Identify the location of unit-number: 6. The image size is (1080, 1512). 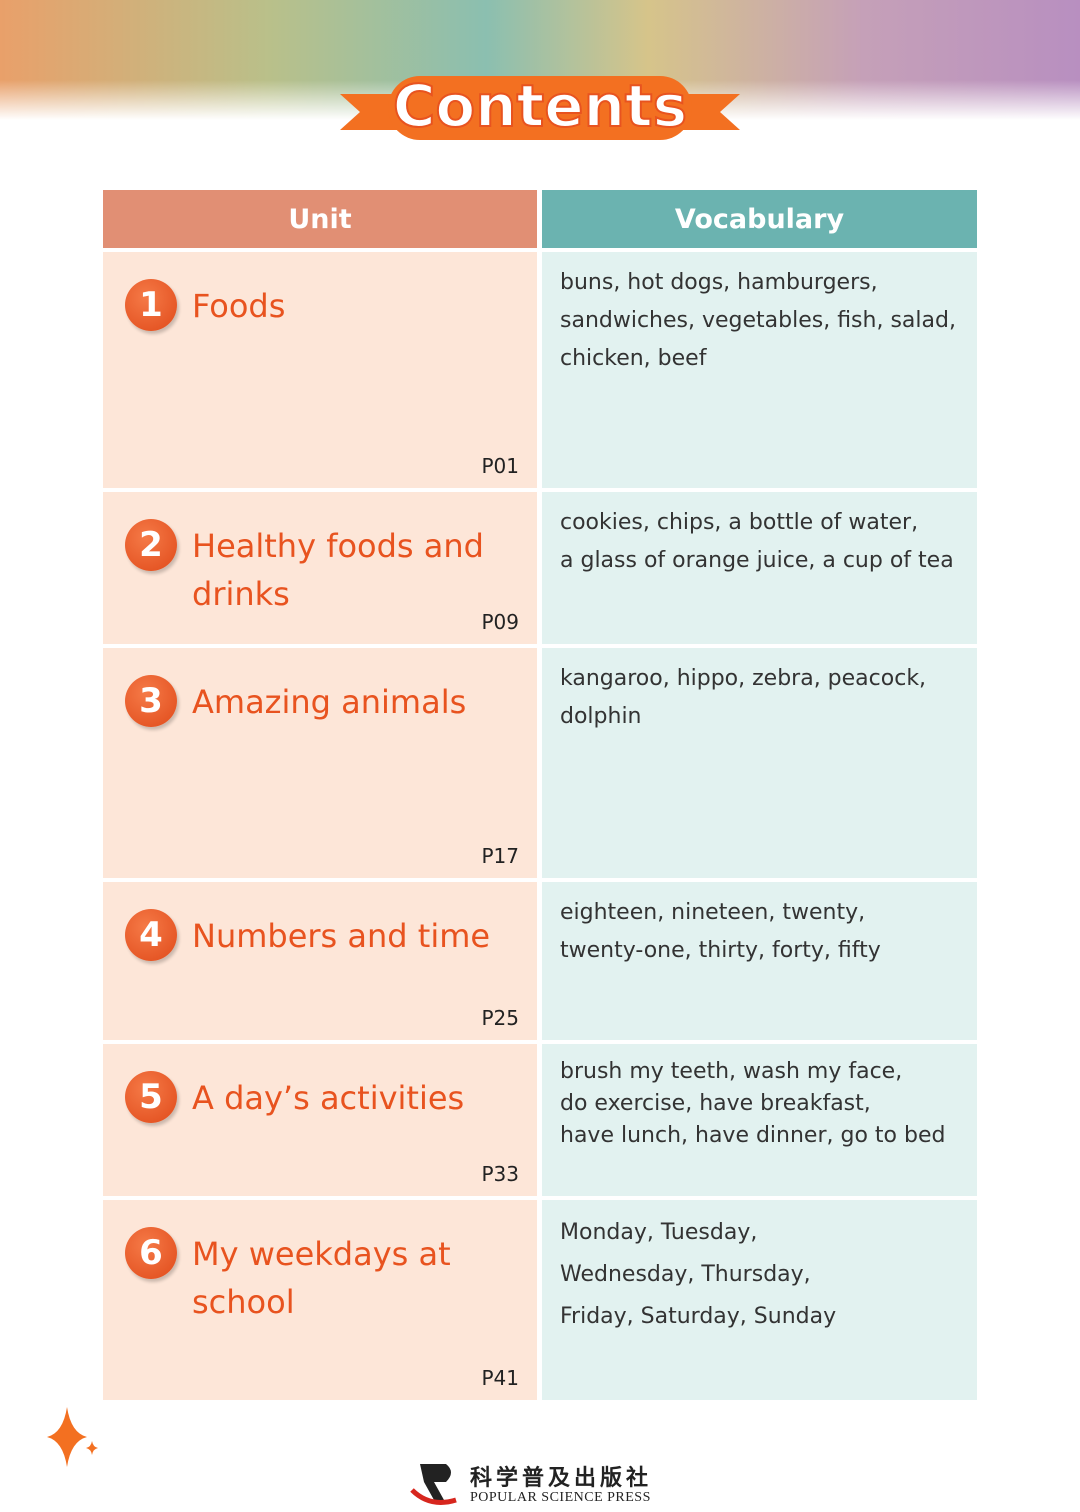
(151, 1253).